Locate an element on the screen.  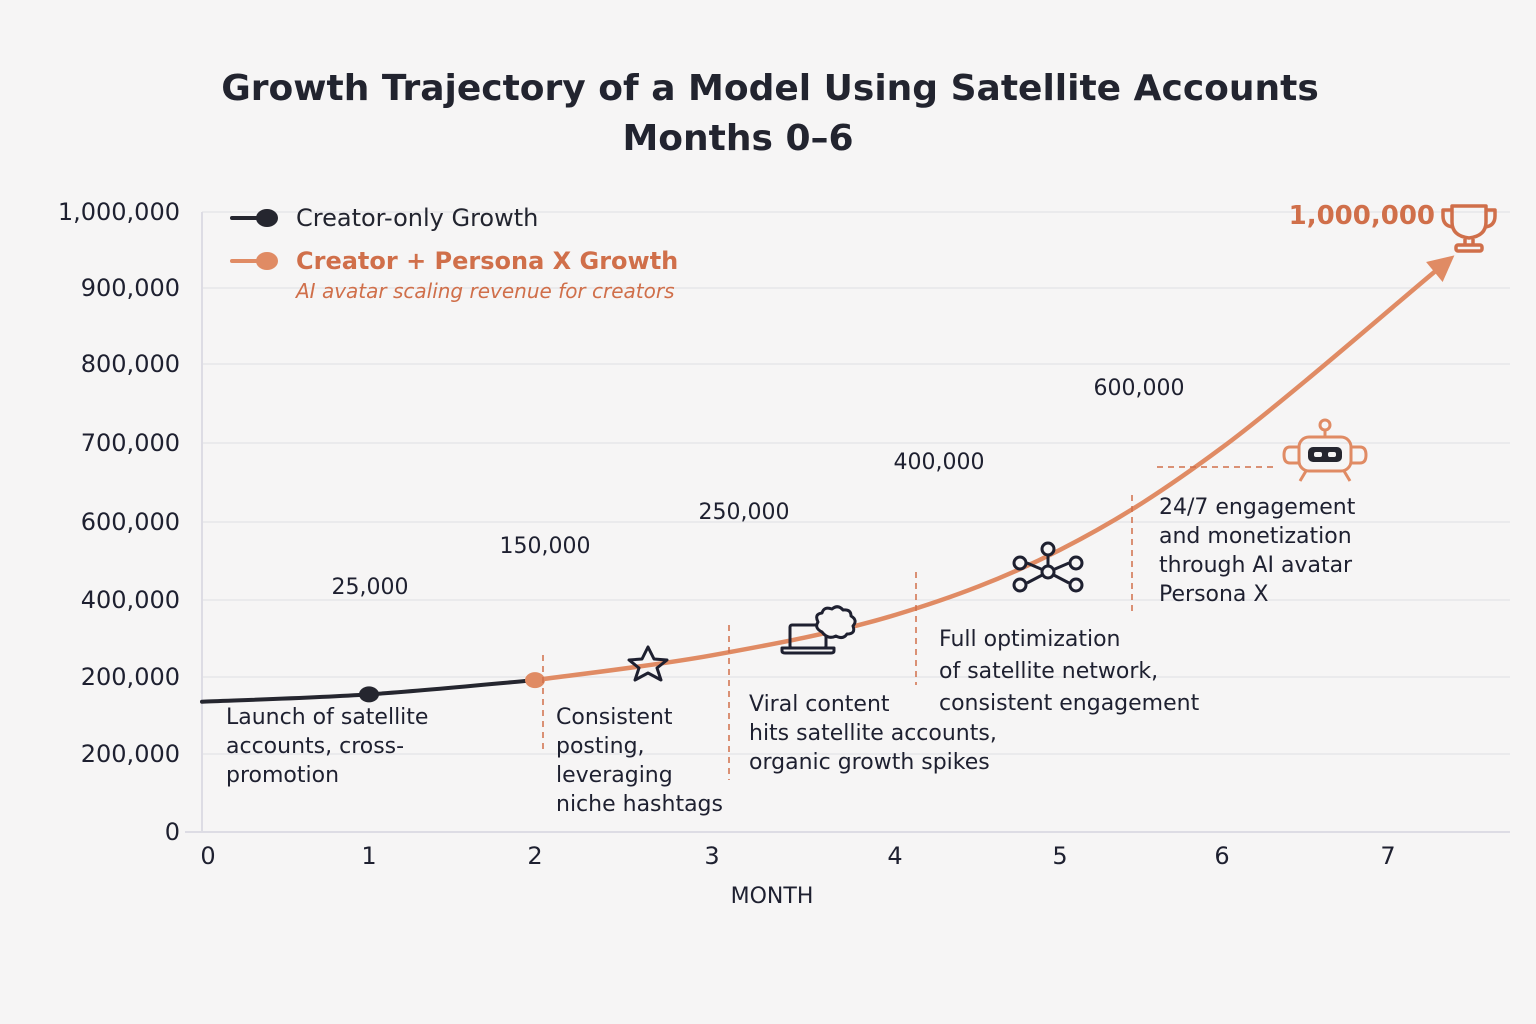
x-axis-ticks: 0 1 2 3 4 5 6 7 is located at coordinates (797, 856).